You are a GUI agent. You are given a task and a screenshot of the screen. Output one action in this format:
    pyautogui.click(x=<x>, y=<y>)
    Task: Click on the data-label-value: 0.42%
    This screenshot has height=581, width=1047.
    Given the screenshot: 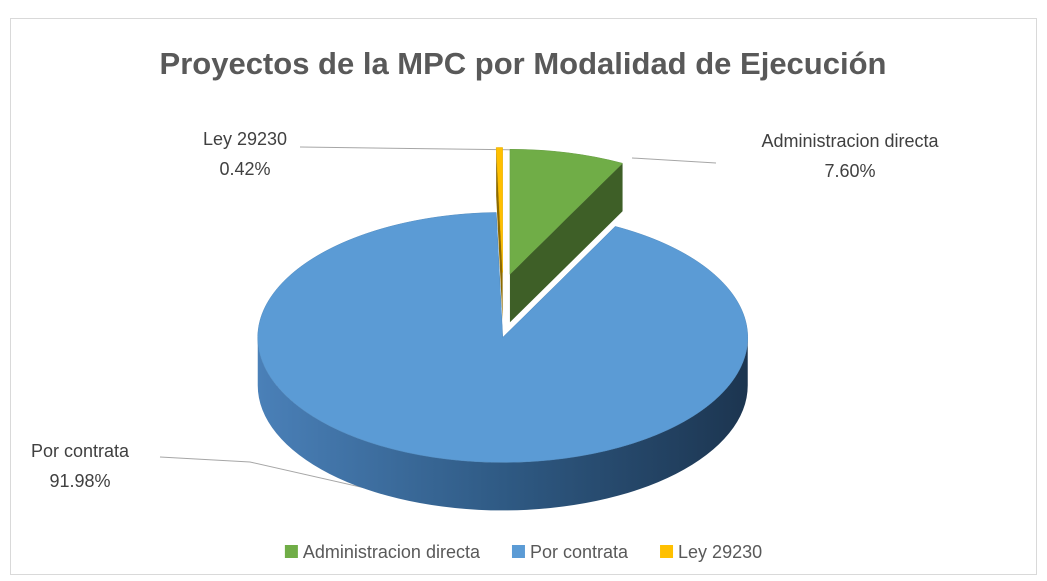 What is the action you would take?
    pyautogui.click(x=244, y=169)
    